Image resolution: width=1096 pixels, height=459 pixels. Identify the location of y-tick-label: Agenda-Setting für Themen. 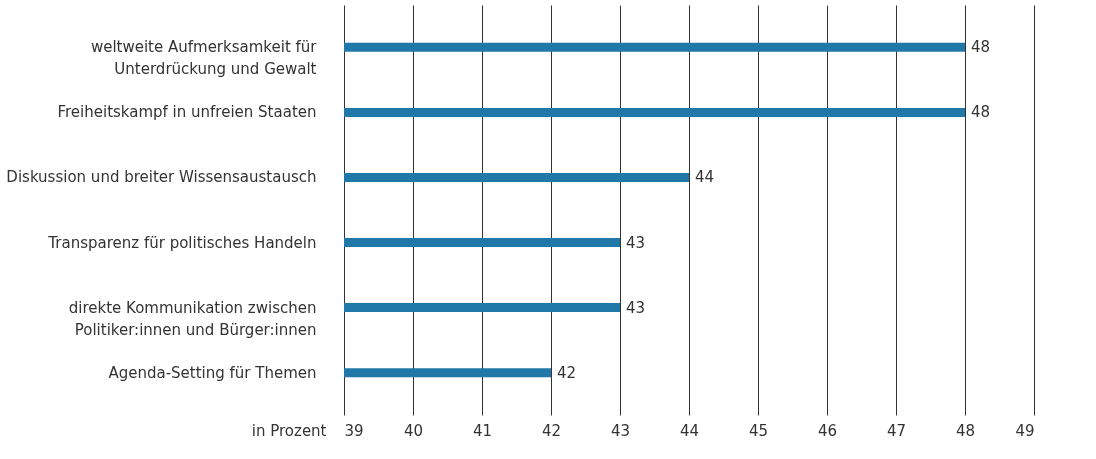
(212, 372).